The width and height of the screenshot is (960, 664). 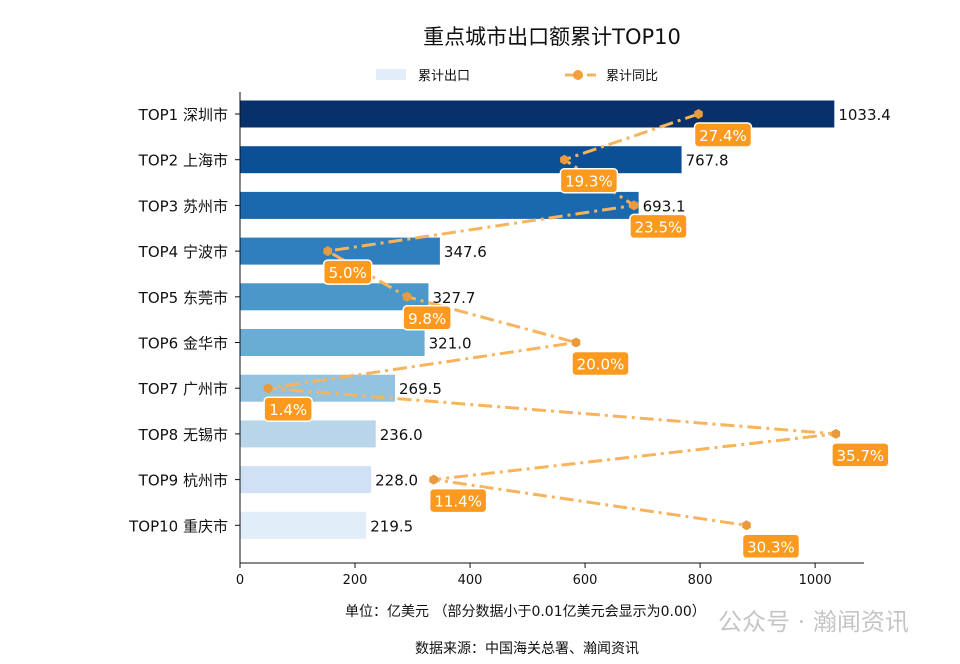 What do you see at coordinates (183, 161) in the screenshot?
I see `category-label: TOP2 上海市` at bounding box center [183, 161].